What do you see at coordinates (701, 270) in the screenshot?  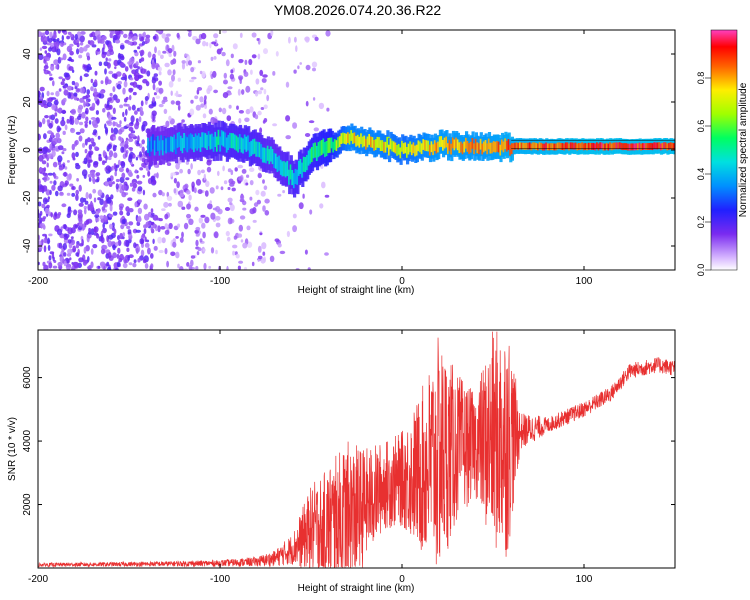 I see `colorbar-tick-label: 0.0` at bounding box center [701, 270].